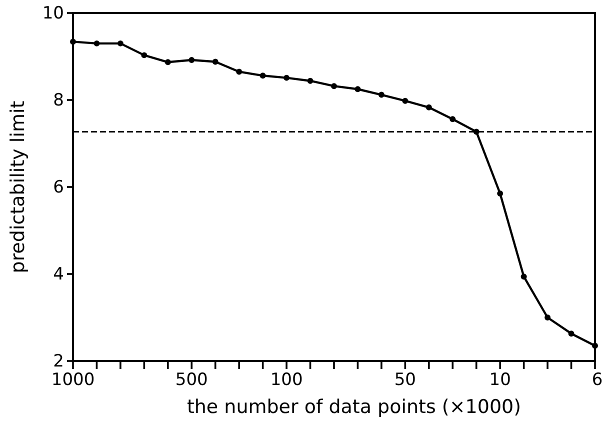 The image size is (607, 431). Describe the element at coordinates (53, 13) in the screenshot. I see `y-tick-label: 10` at that location.